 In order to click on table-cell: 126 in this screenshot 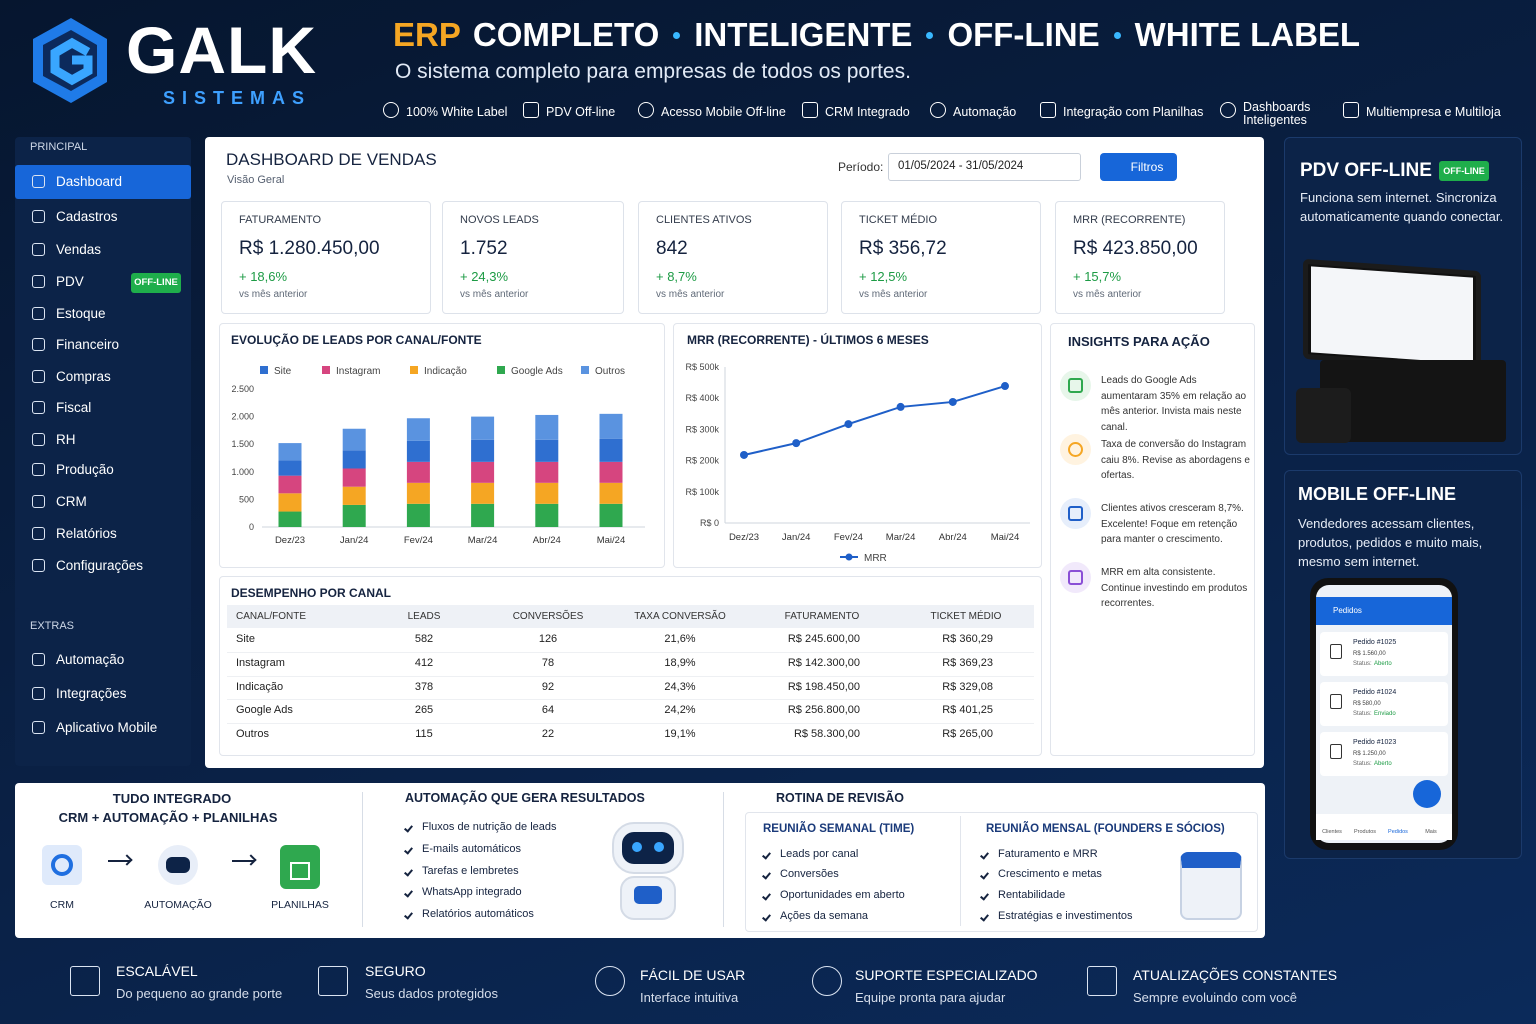, I will do `click(548, 639)`.